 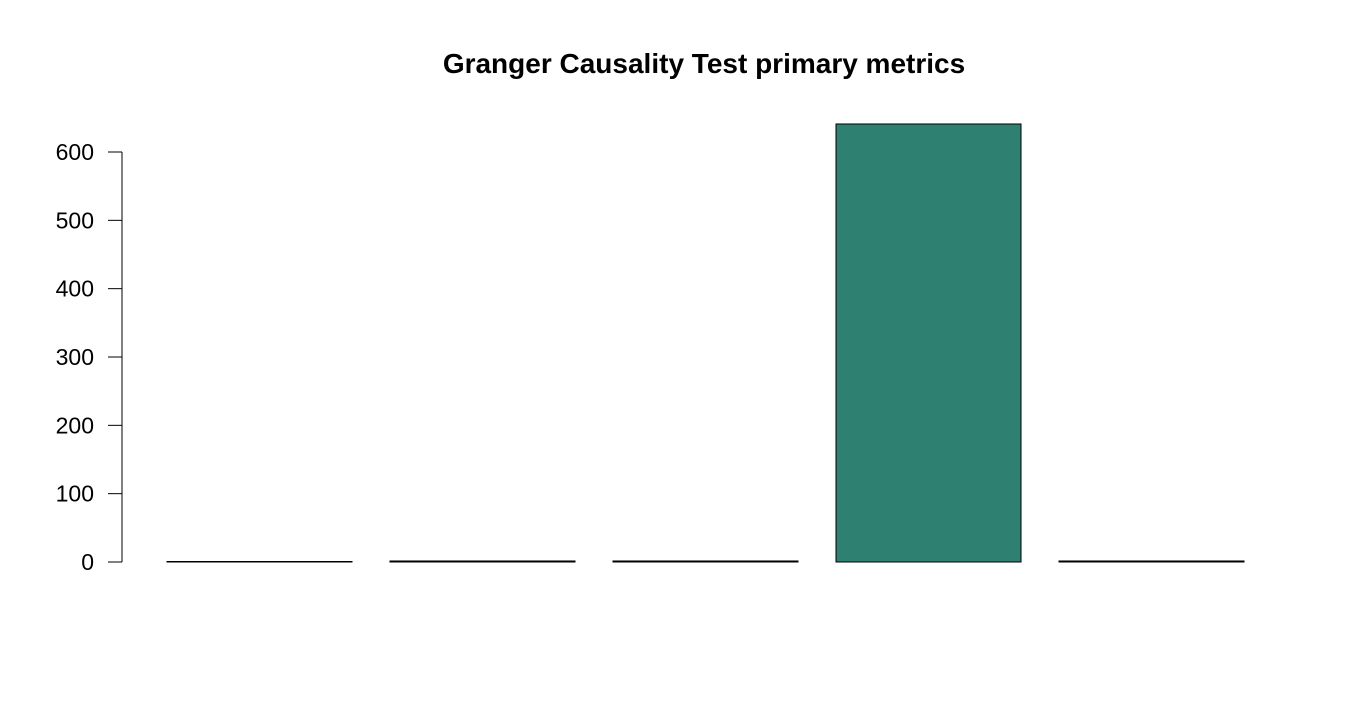 I want to click on y-tick-label: 100, so click(x=75, y=494).